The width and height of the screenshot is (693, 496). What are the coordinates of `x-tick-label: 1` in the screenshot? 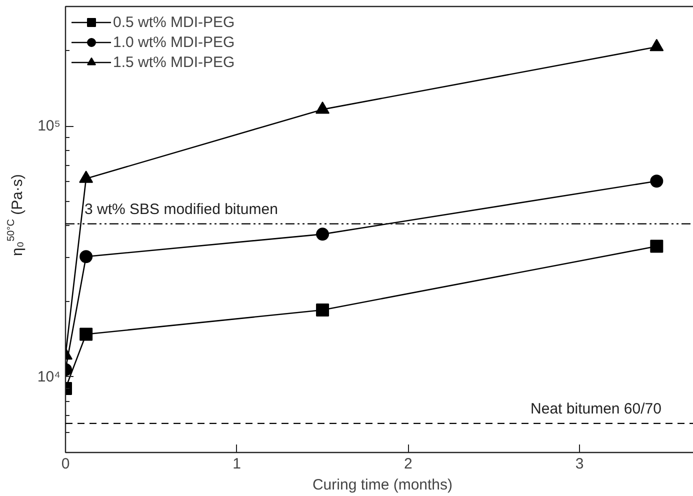 It's located at (237, 464).